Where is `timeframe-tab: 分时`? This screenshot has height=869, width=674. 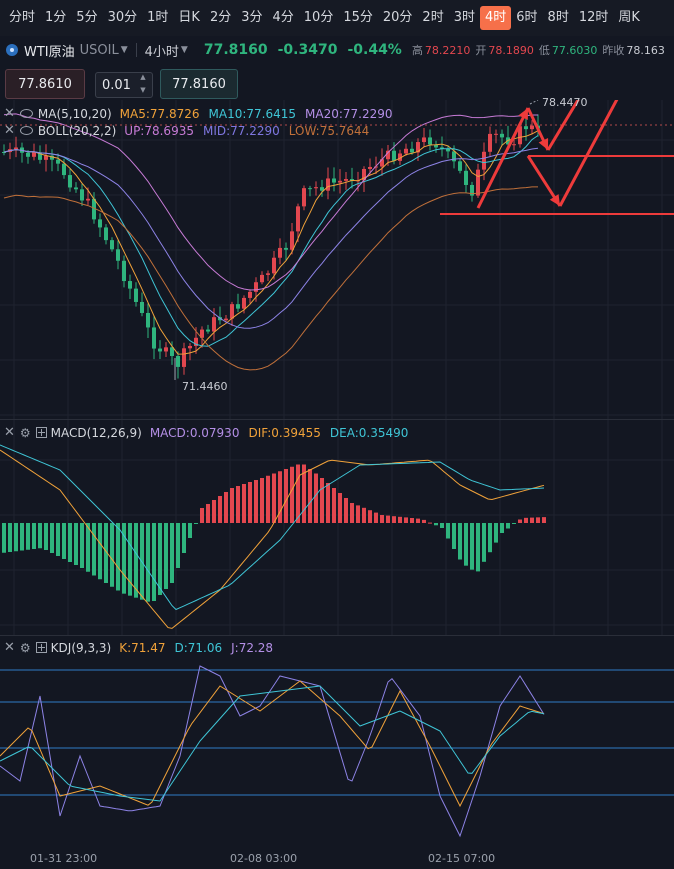
timeframe-tab: 分时 is located at coordinates (22, 17).